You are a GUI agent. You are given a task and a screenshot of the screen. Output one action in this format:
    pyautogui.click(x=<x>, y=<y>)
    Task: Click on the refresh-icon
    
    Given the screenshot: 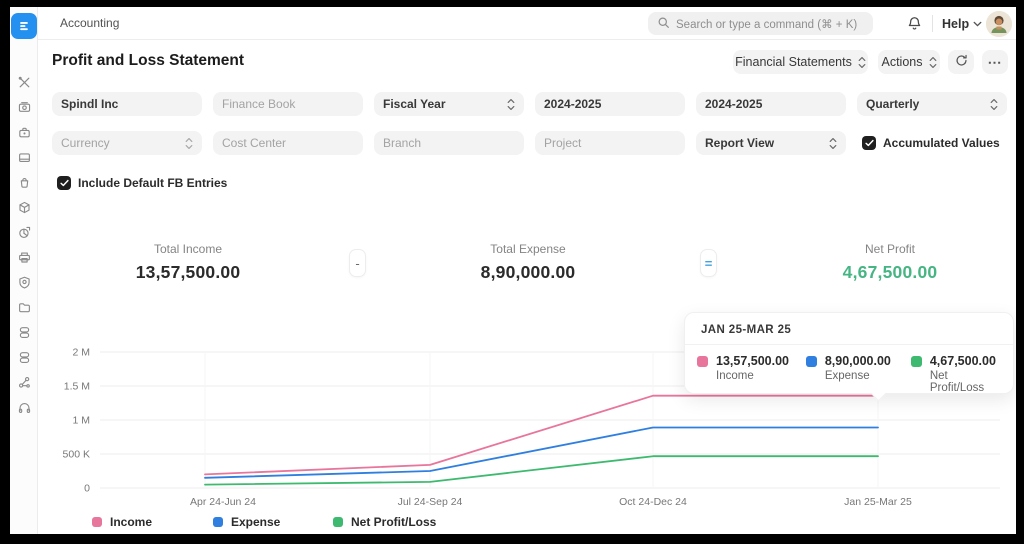 What is the action you would take?
    pyautogui.click(x=961, y=62)
    